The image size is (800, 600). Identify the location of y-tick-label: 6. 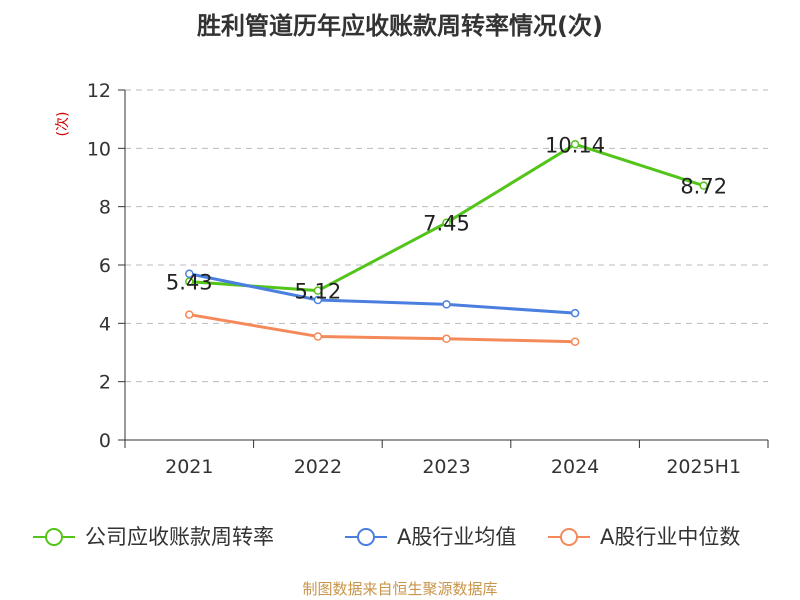
(105, 266).